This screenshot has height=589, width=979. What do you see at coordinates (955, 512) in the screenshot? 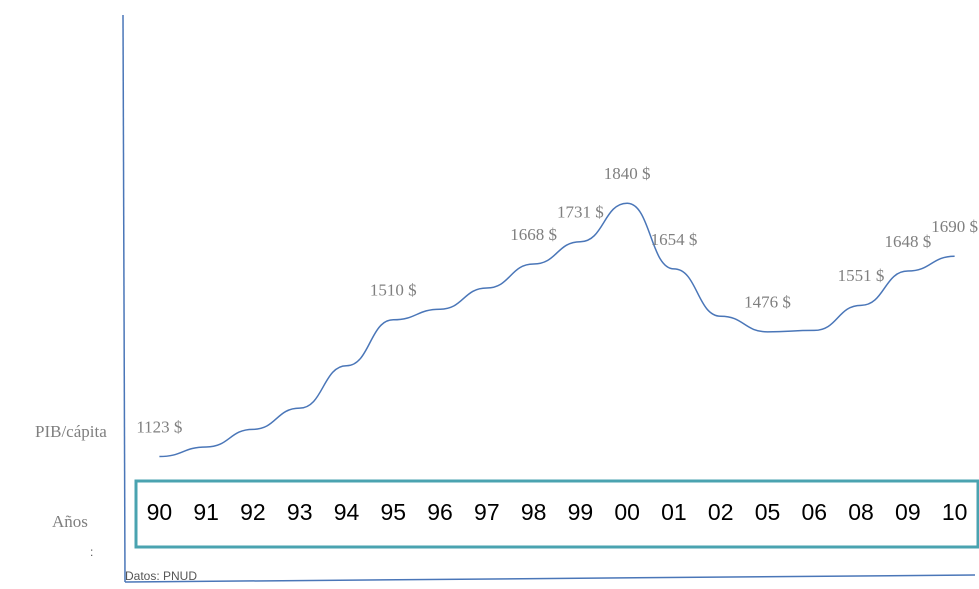
I see `x-tick-label: 10` at bounding box center [955, 512].